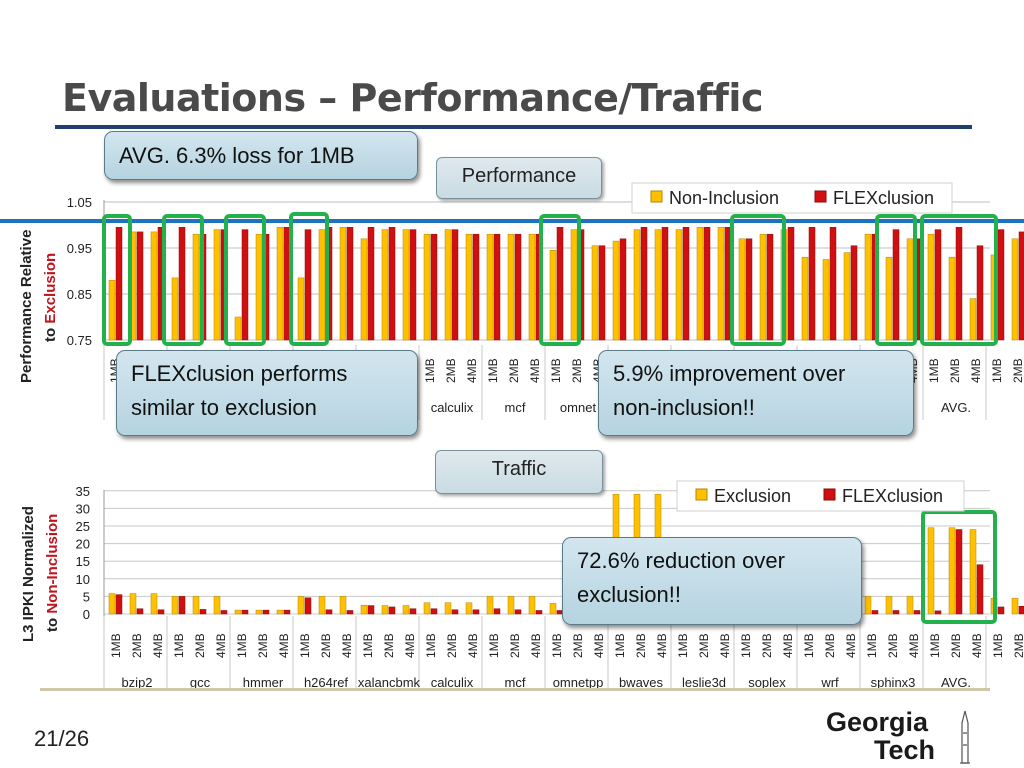 The image size is (1024, 768). Describe the element at coordinates (237, 155) in the screenshot. I see `avg-loss-text: AVG. 6.3% loss for 1MB` at that location.